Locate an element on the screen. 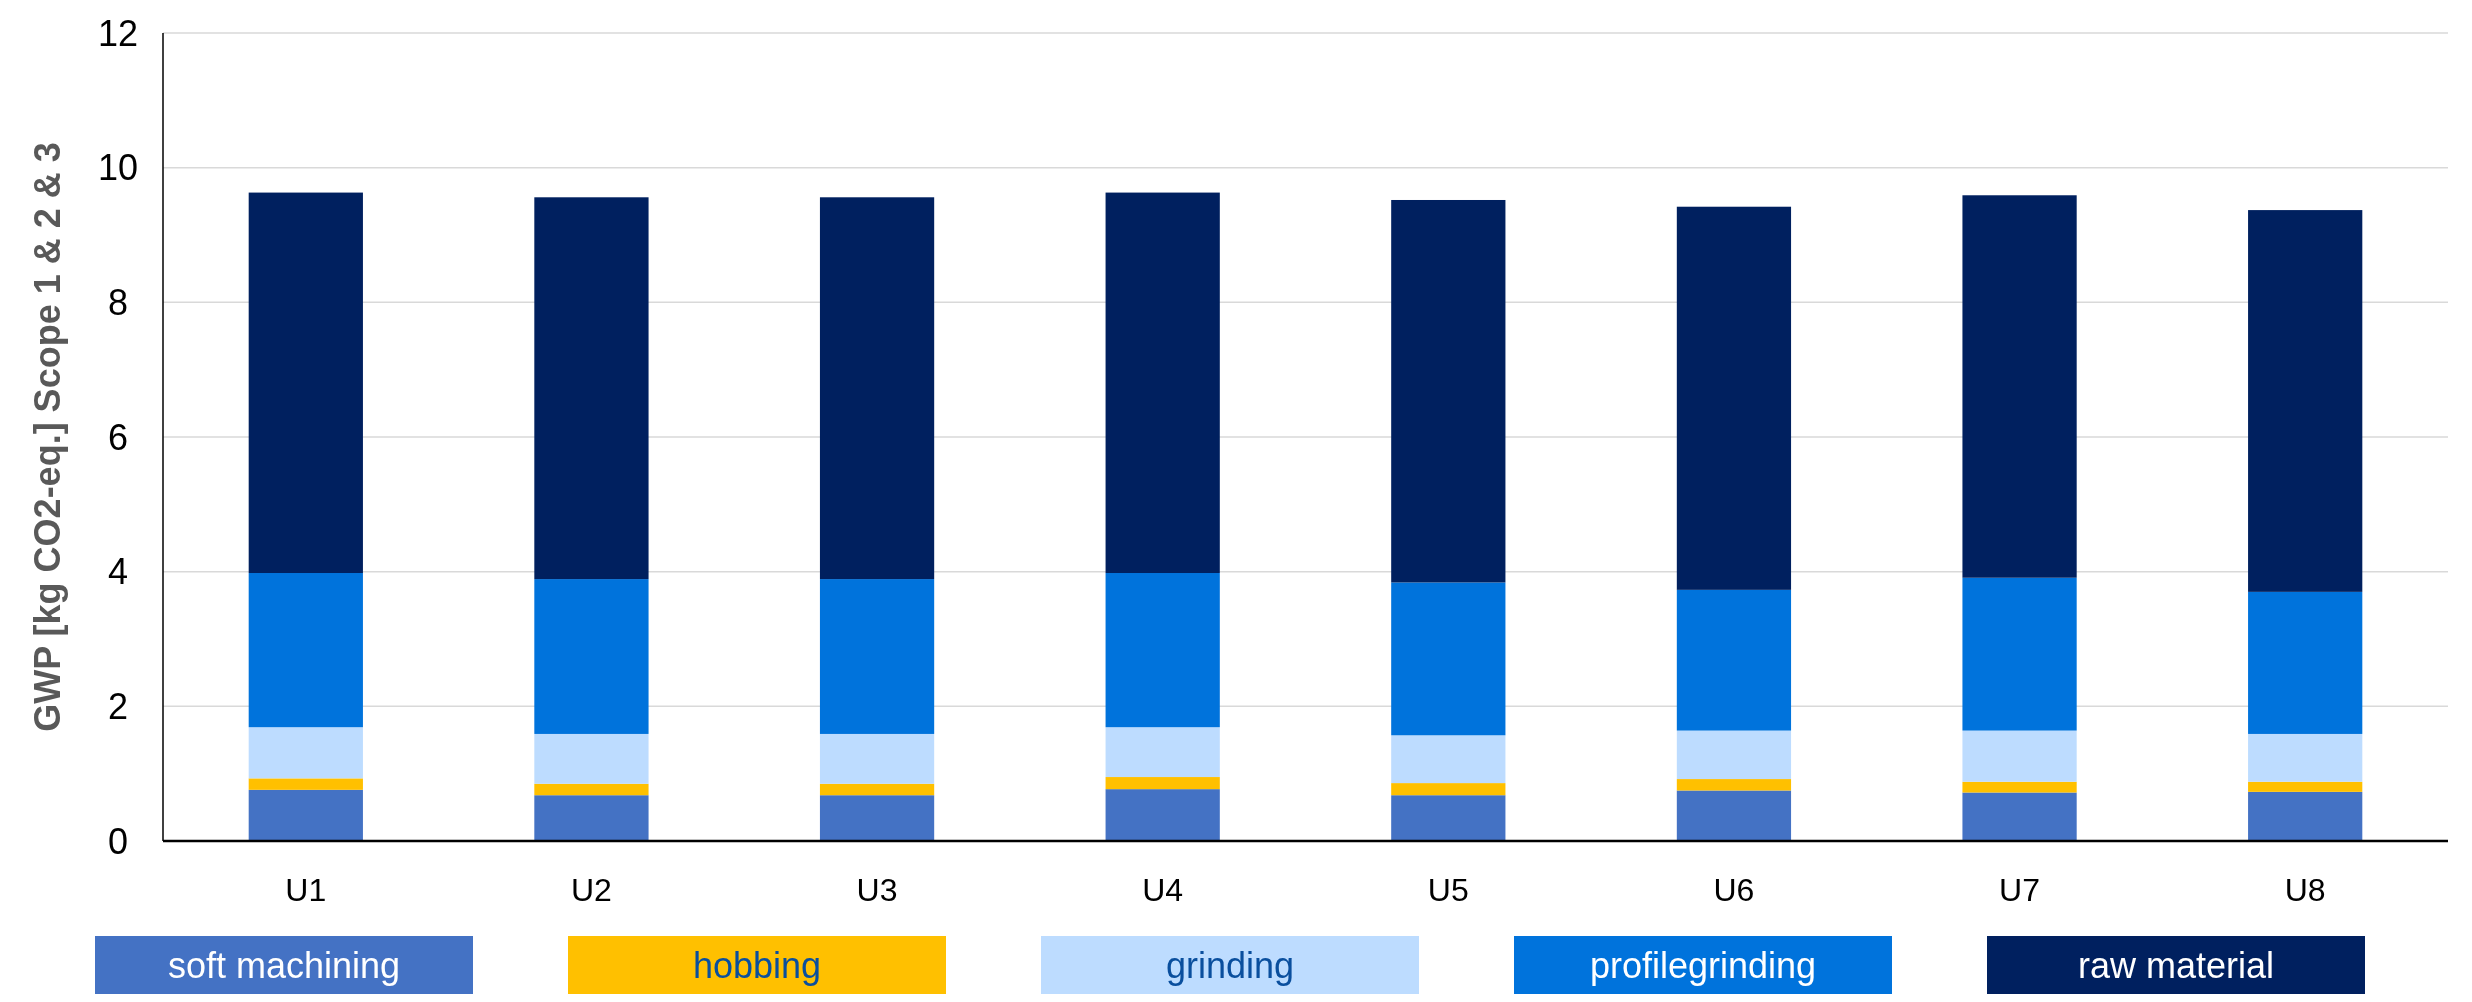 The image size is (2472, 1002). text: profilegrinding is located at coordinates (1703, 965).